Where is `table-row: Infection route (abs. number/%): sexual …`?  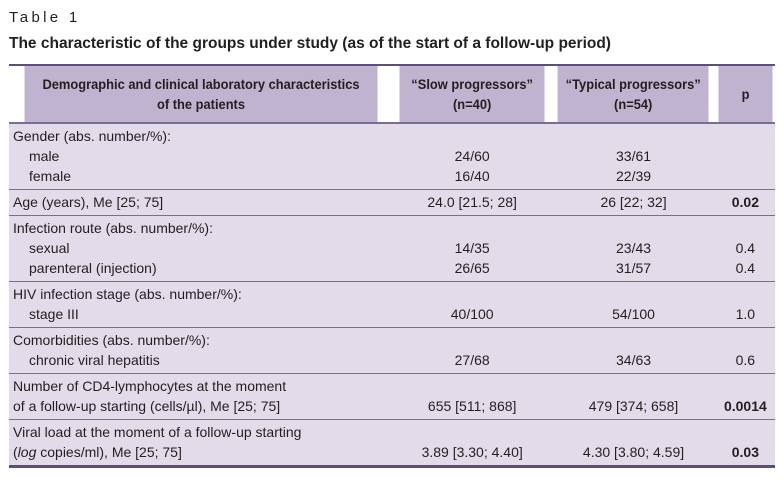 table-row: Infection route (abs. number/%): sexual … is located at coordinates (392, 248).